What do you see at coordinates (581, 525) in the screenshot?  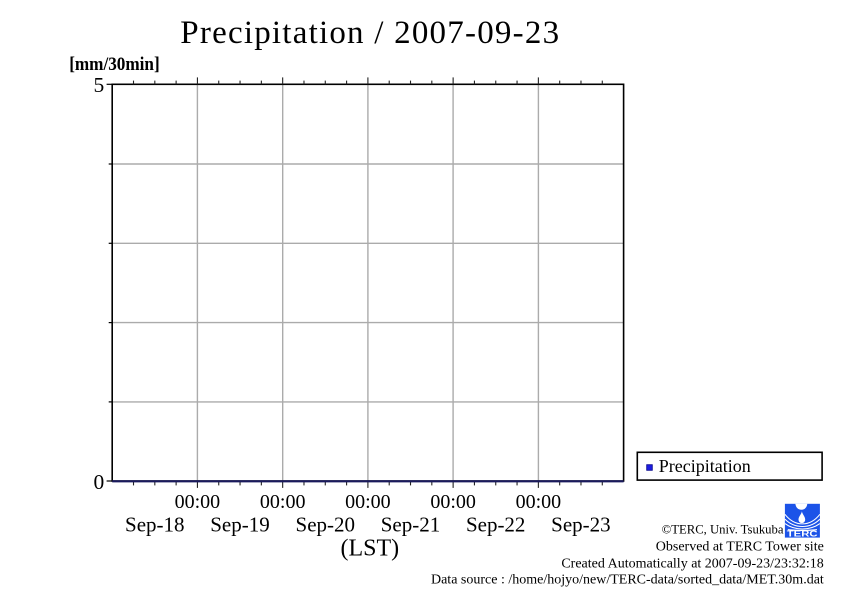 I see `svg-text: Sep-23` at bounding box center [581, 525].